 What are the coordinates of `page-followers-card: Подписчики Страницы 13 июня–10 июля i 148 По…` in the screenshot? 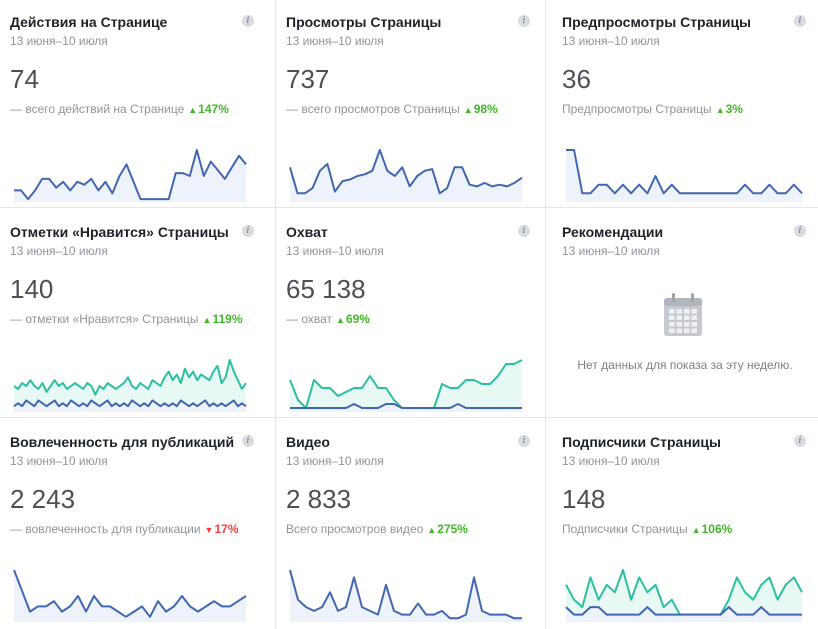 It's located at (685, 524).